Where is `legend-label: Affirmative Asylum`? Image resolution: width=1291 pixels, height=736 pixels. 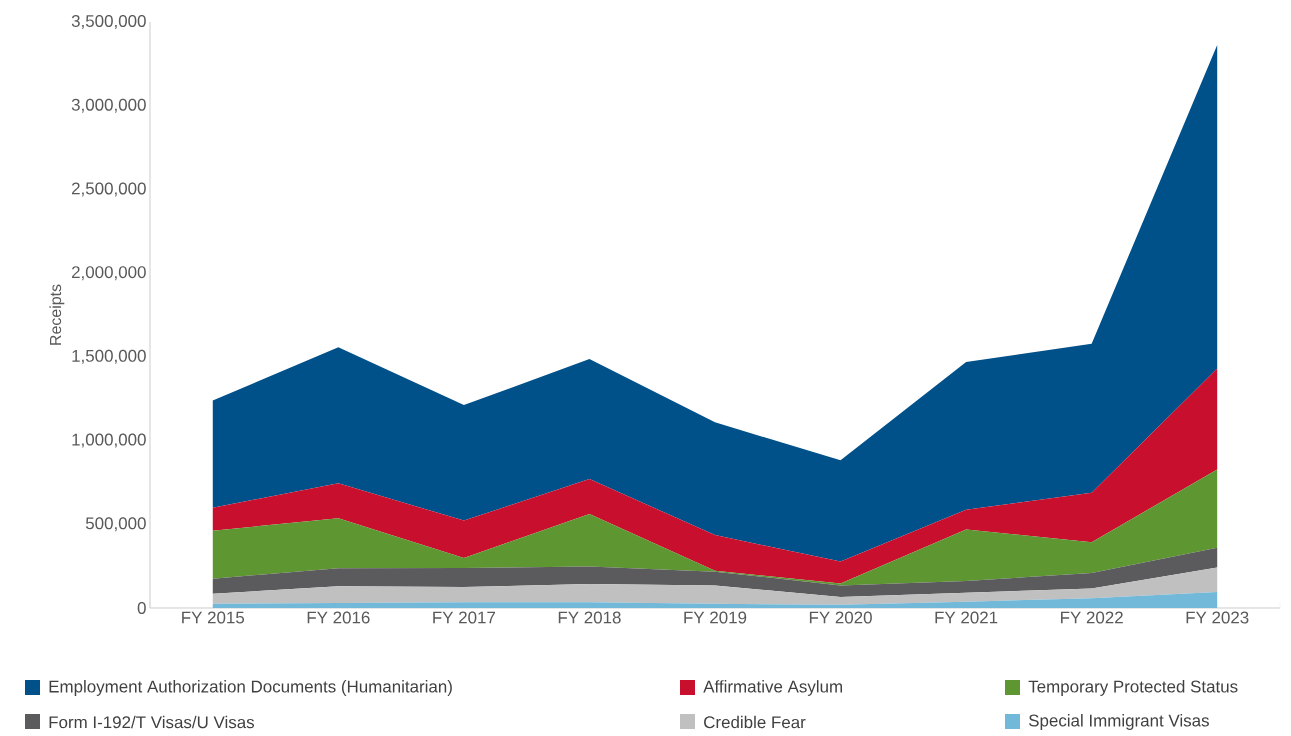 legend-label: Affirmative Asylum is located at coordinates (772, 688).